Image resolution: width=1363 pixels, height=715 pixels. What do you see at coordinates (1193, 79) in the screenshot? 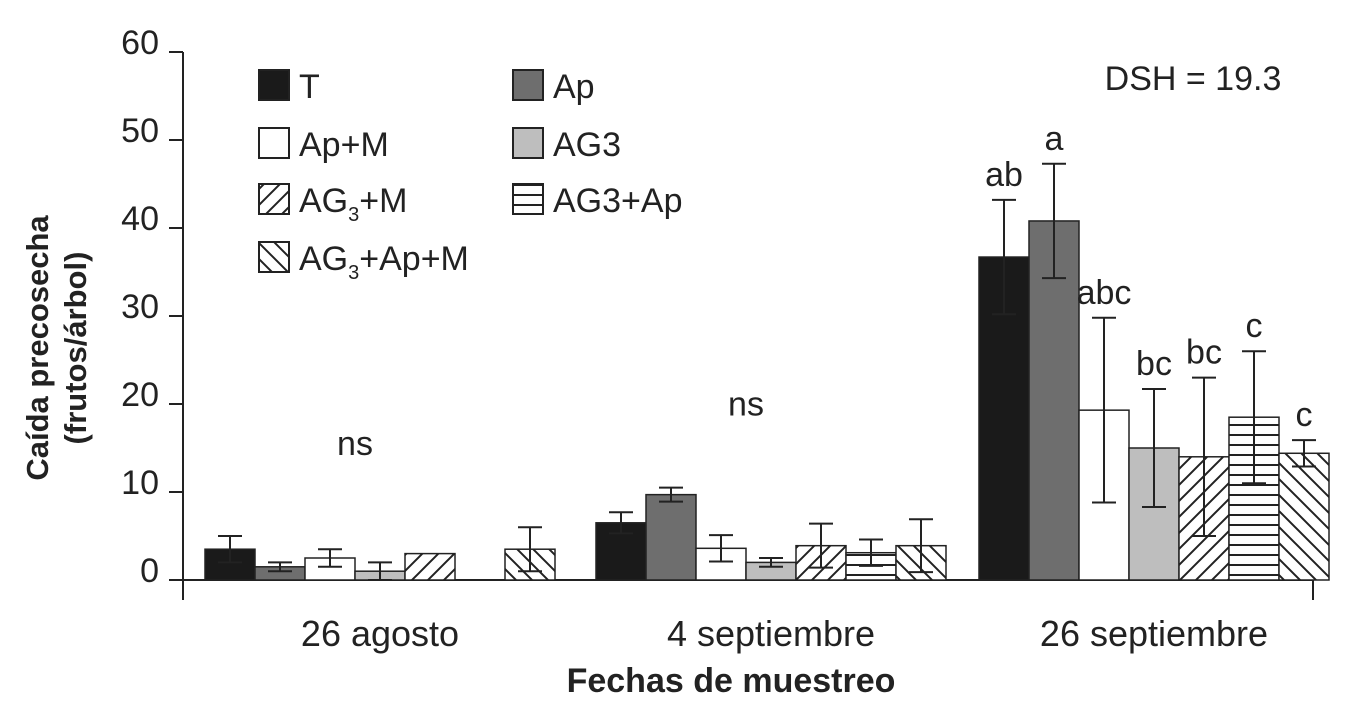
I see `dsh-annotation: DSH = 19.3` at bounding box center [1193, 79].